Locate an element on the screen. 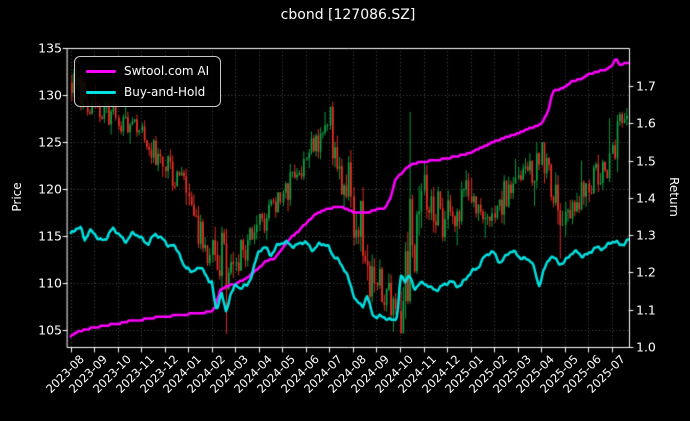  return-tick-label: 1.4 is located at coordinates (646, 198).